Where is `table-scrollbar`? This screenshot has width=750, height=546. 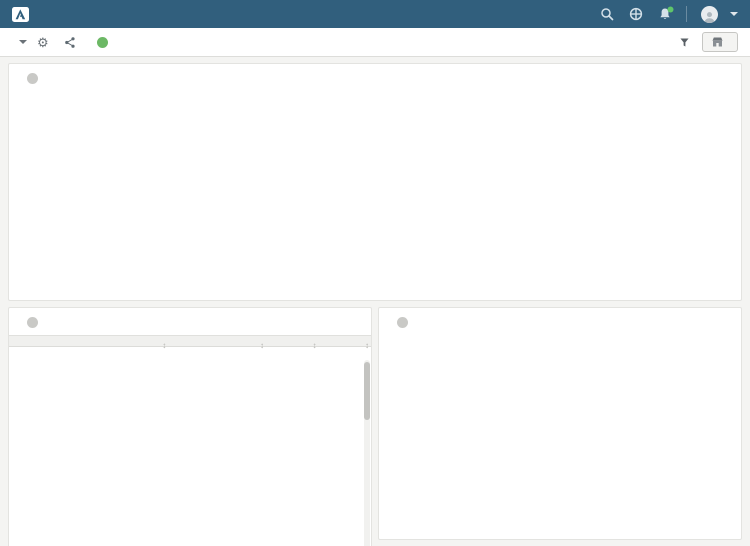
table-scrollbar is located at coordinates (367, 453).